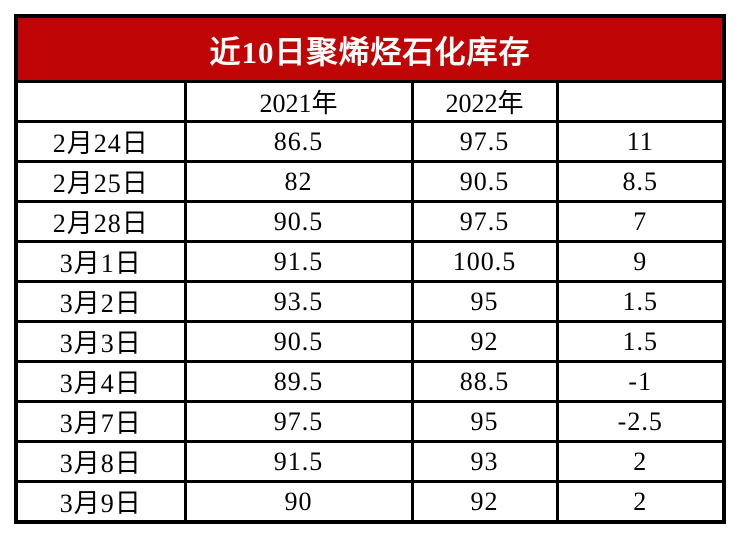  I want to click on cell-2022: 90.5, so click(484, 181).